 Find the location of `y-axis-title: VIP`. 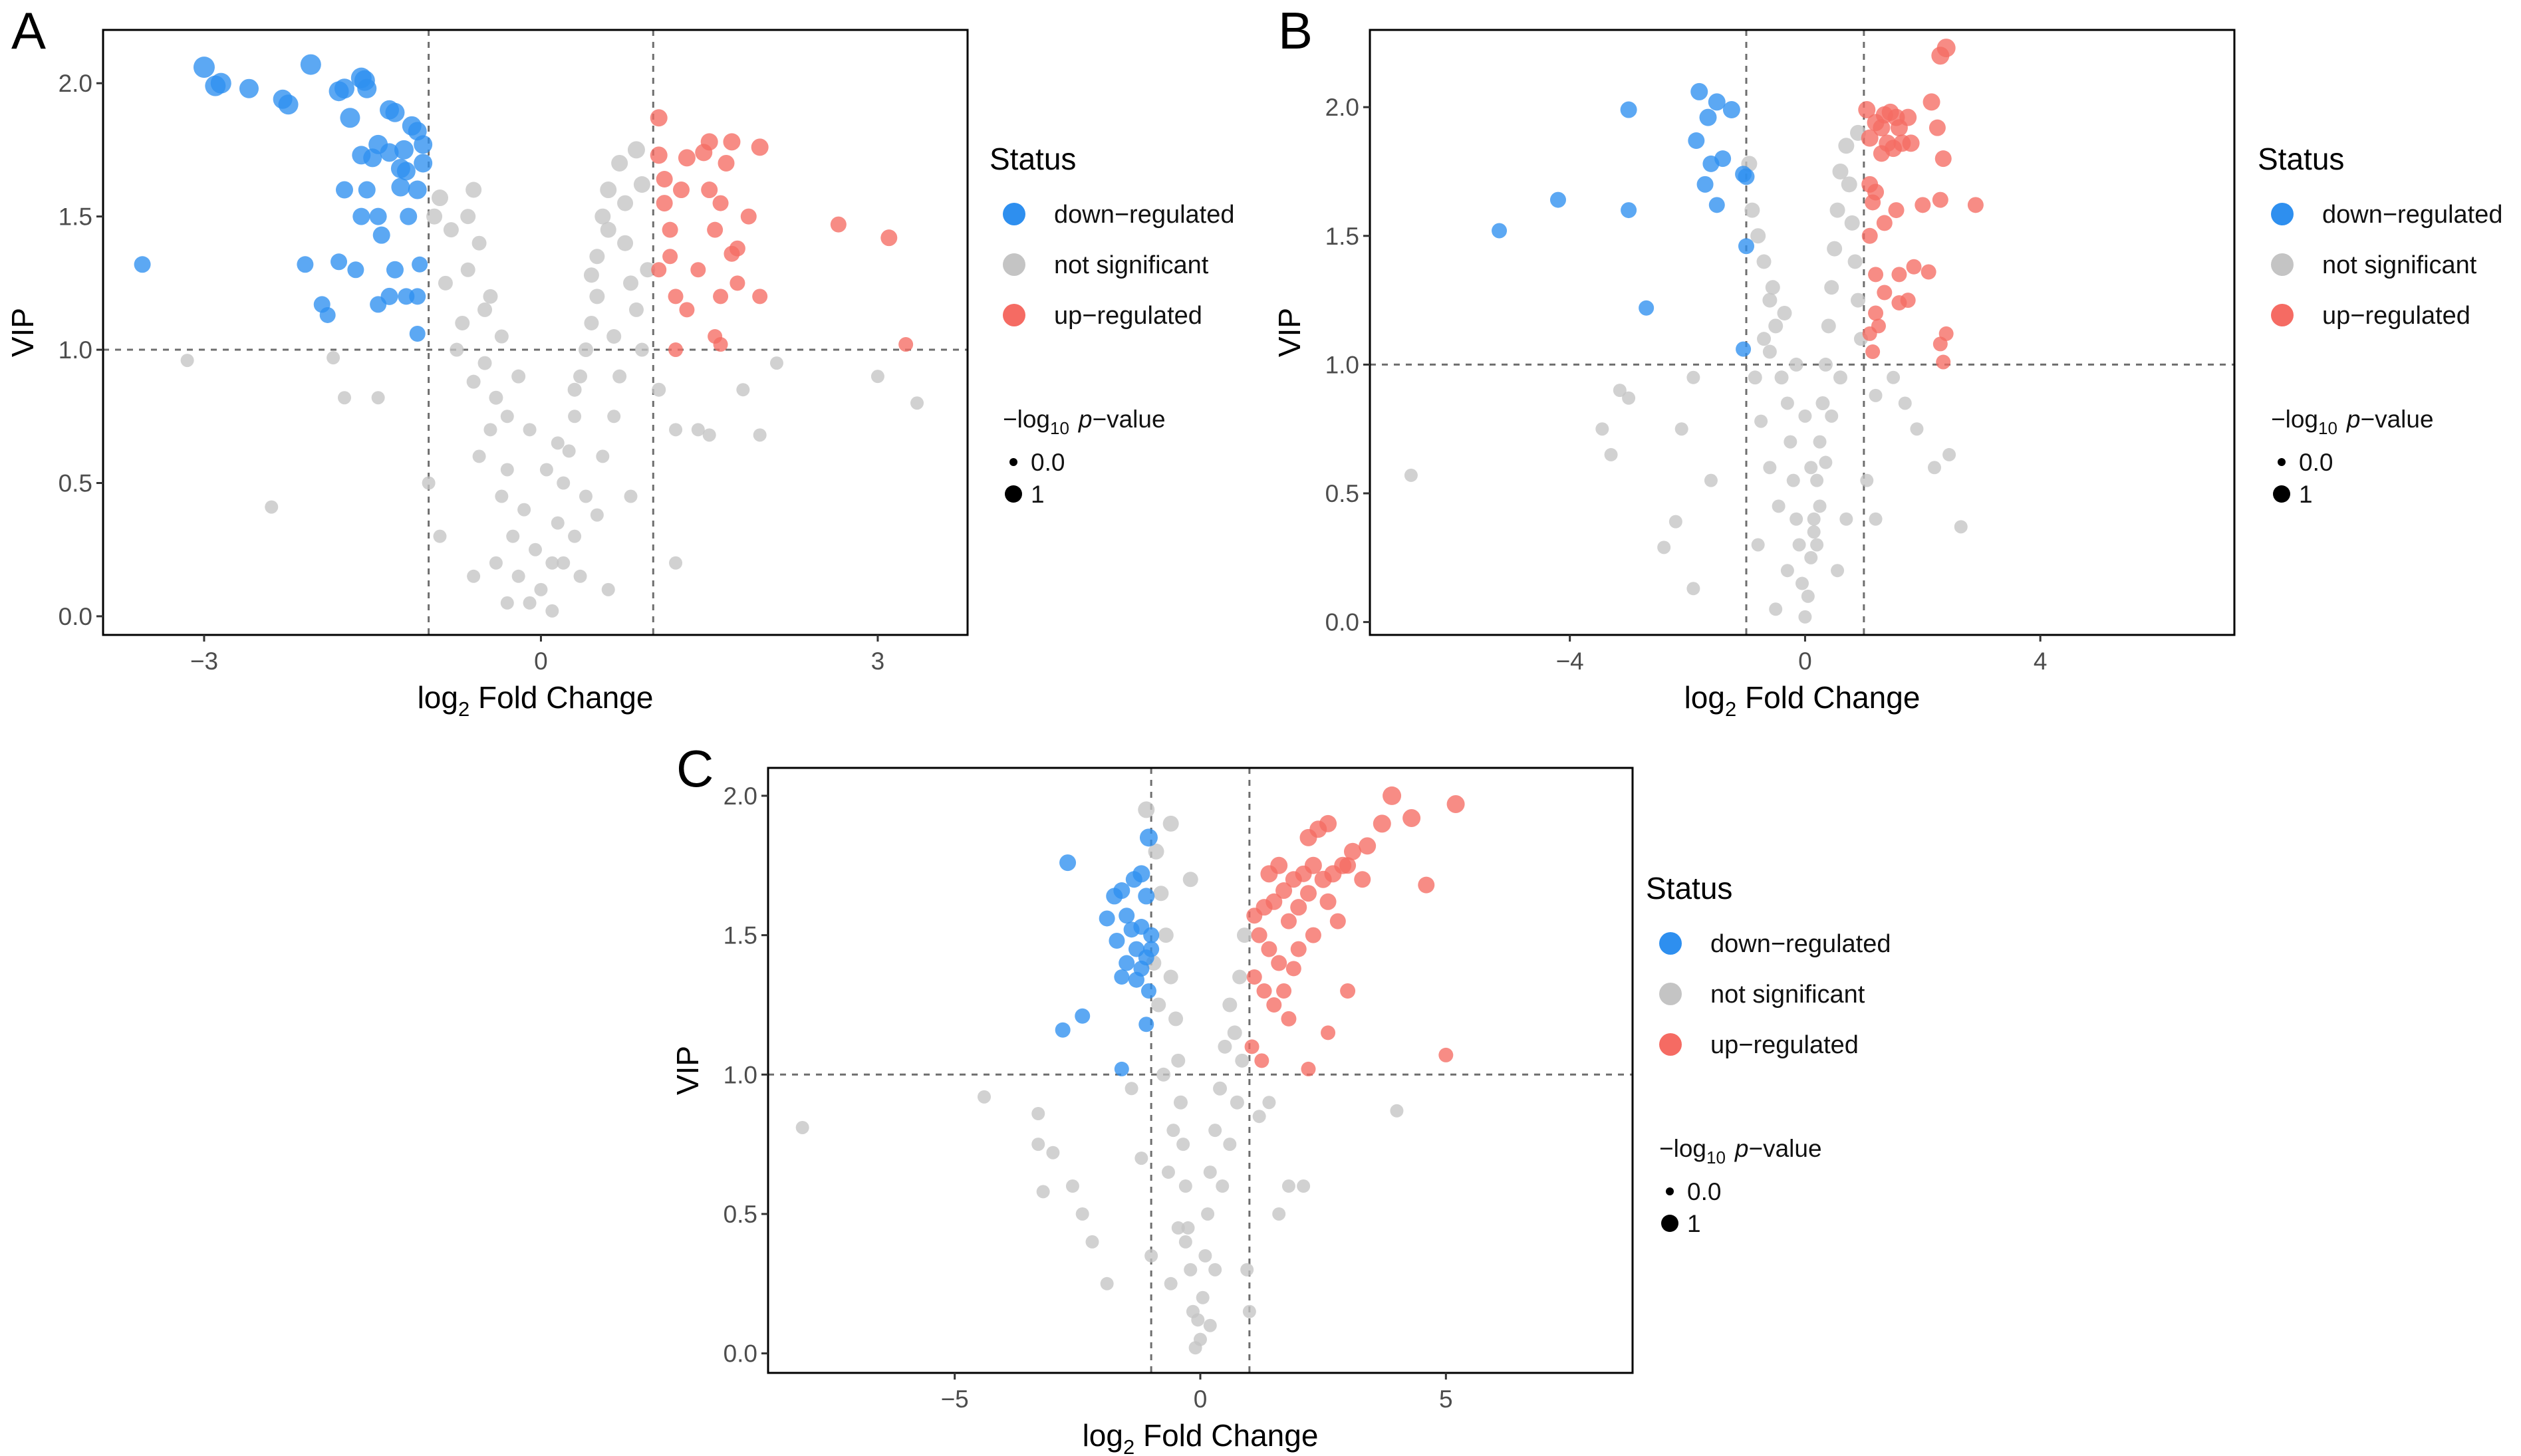

y-axis-title: VIP is located at coordinates (687, 1070).